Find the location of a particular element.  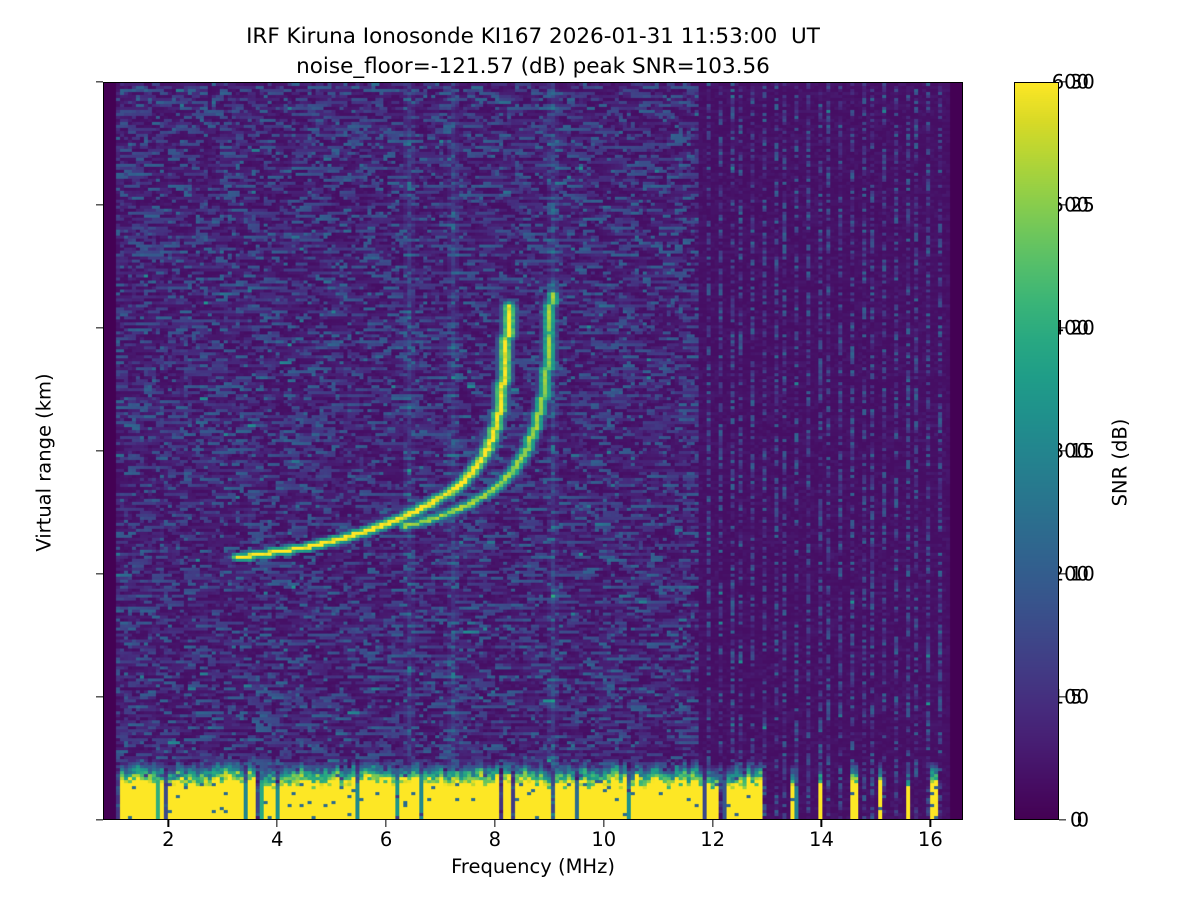

x-axis-label: Frequency (MHz) is located at coordinates (533, 866).